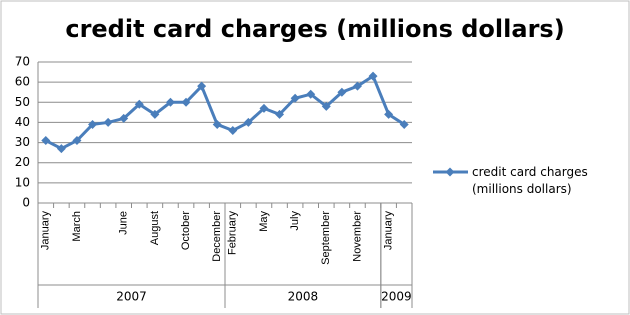 This screenshot has height=315, width=630. What do you see at coordinates (22, 62) in the screenshot?
I see `y-tick-label: 70` at bounding box center [22, 62].